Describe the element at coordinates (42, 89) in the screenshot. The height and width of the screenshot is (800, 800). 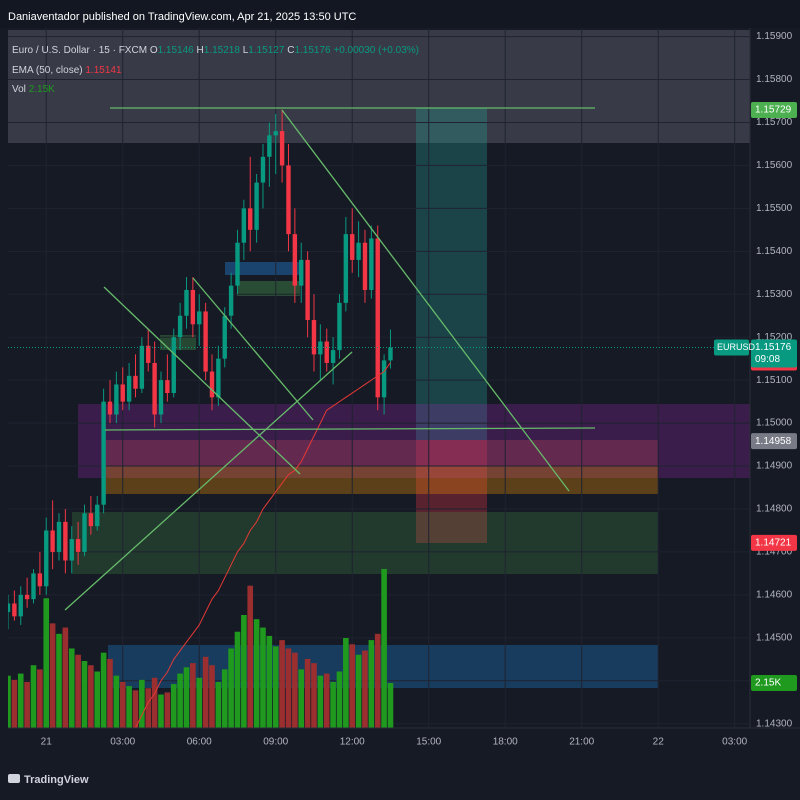
I see `vol-value: 2.15K` at that location.